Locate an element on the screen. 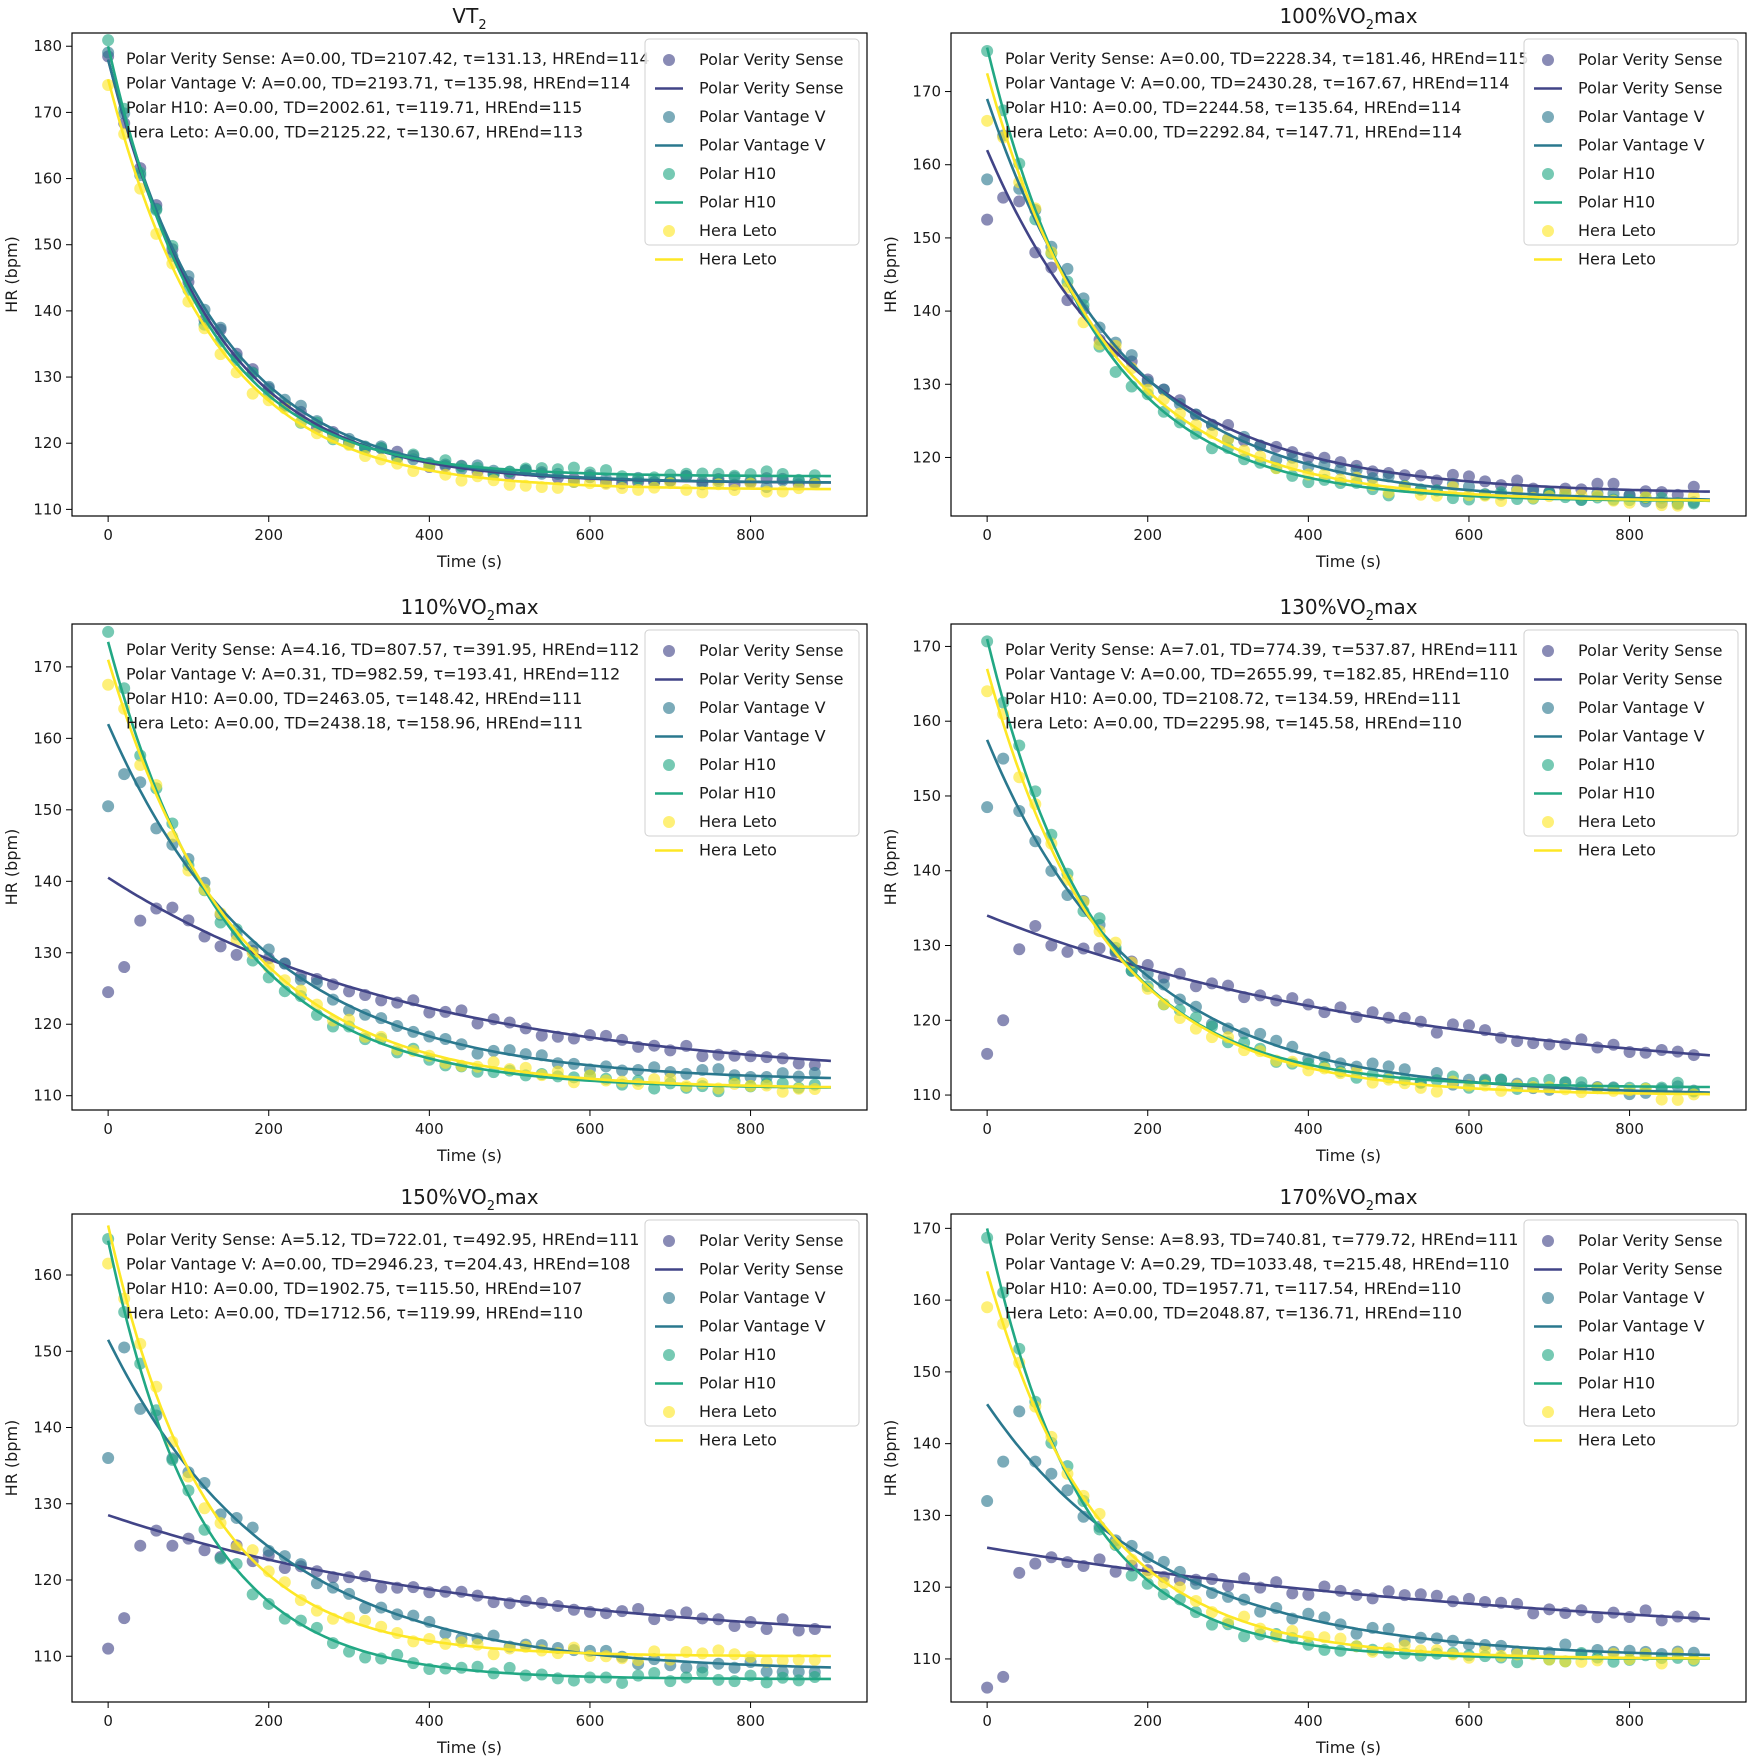 The height and width of the screenshot is (1761, 1749). x-tick-label: 0 is located at coordinates (108, 535).